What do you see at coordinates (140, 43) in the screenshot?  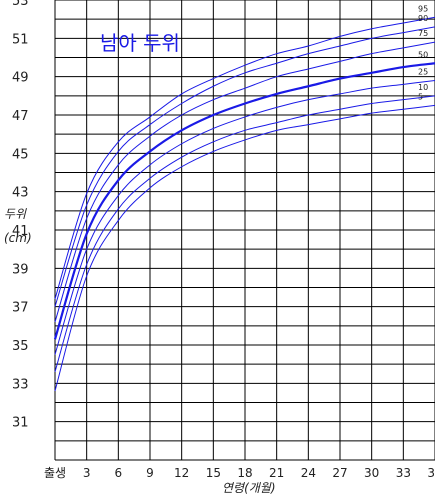 I see `chart-title: 남아 두위` at bounding box center [140, 43].